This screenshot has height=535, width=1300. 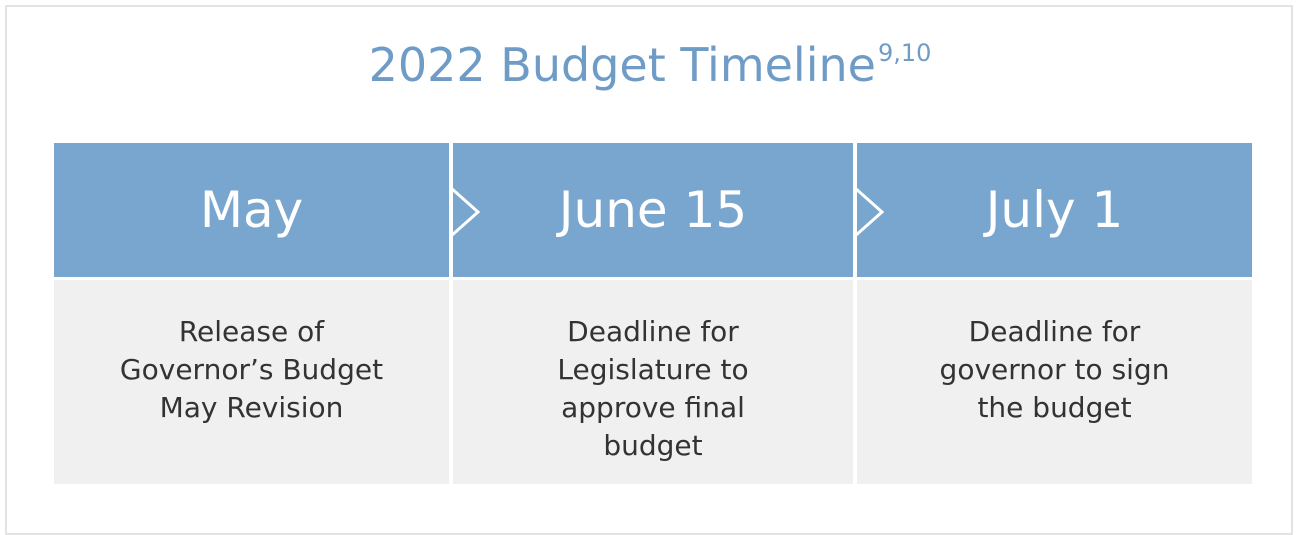 I want to click on step-date: May, so click(x=251, y=210).